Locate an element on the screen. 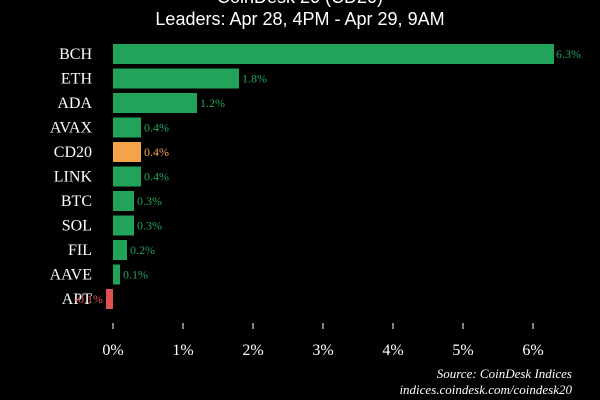 The height and width of the screenshot is (400, 600). value-label-fil: 0.2% is located at coordinates (142, 250).